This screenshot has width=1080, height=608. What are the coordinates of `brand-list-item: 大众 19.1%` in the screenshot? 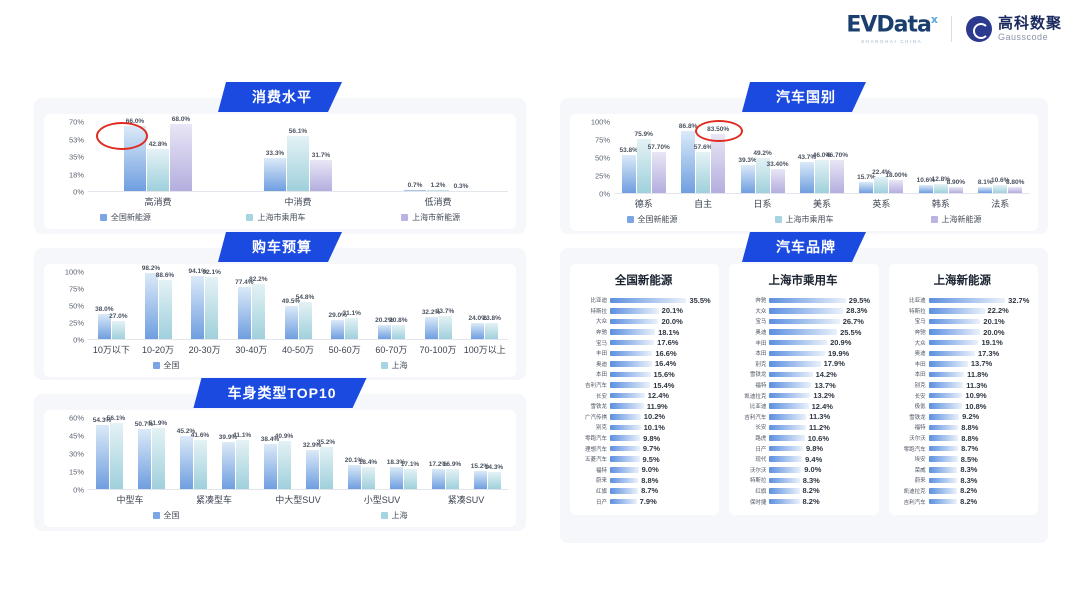 It's located at (962, 342).